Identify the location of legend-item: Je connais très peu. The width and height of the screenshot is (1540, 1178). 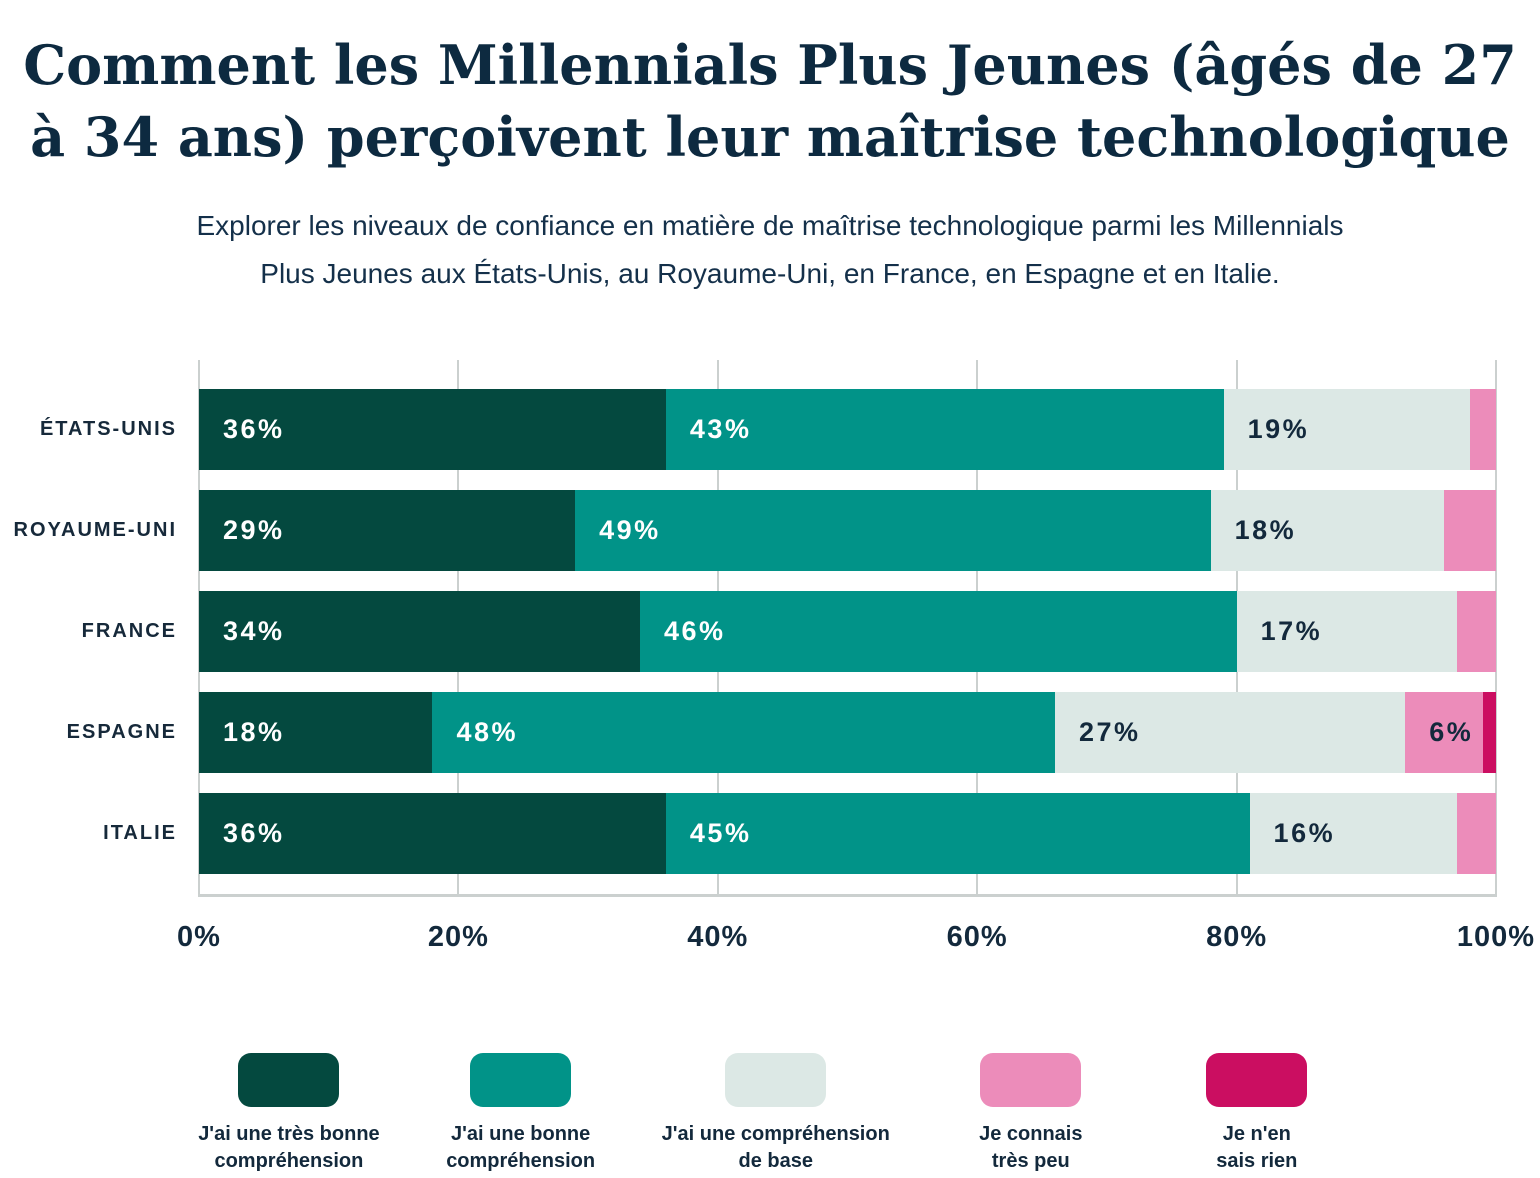
(1031, 1113).